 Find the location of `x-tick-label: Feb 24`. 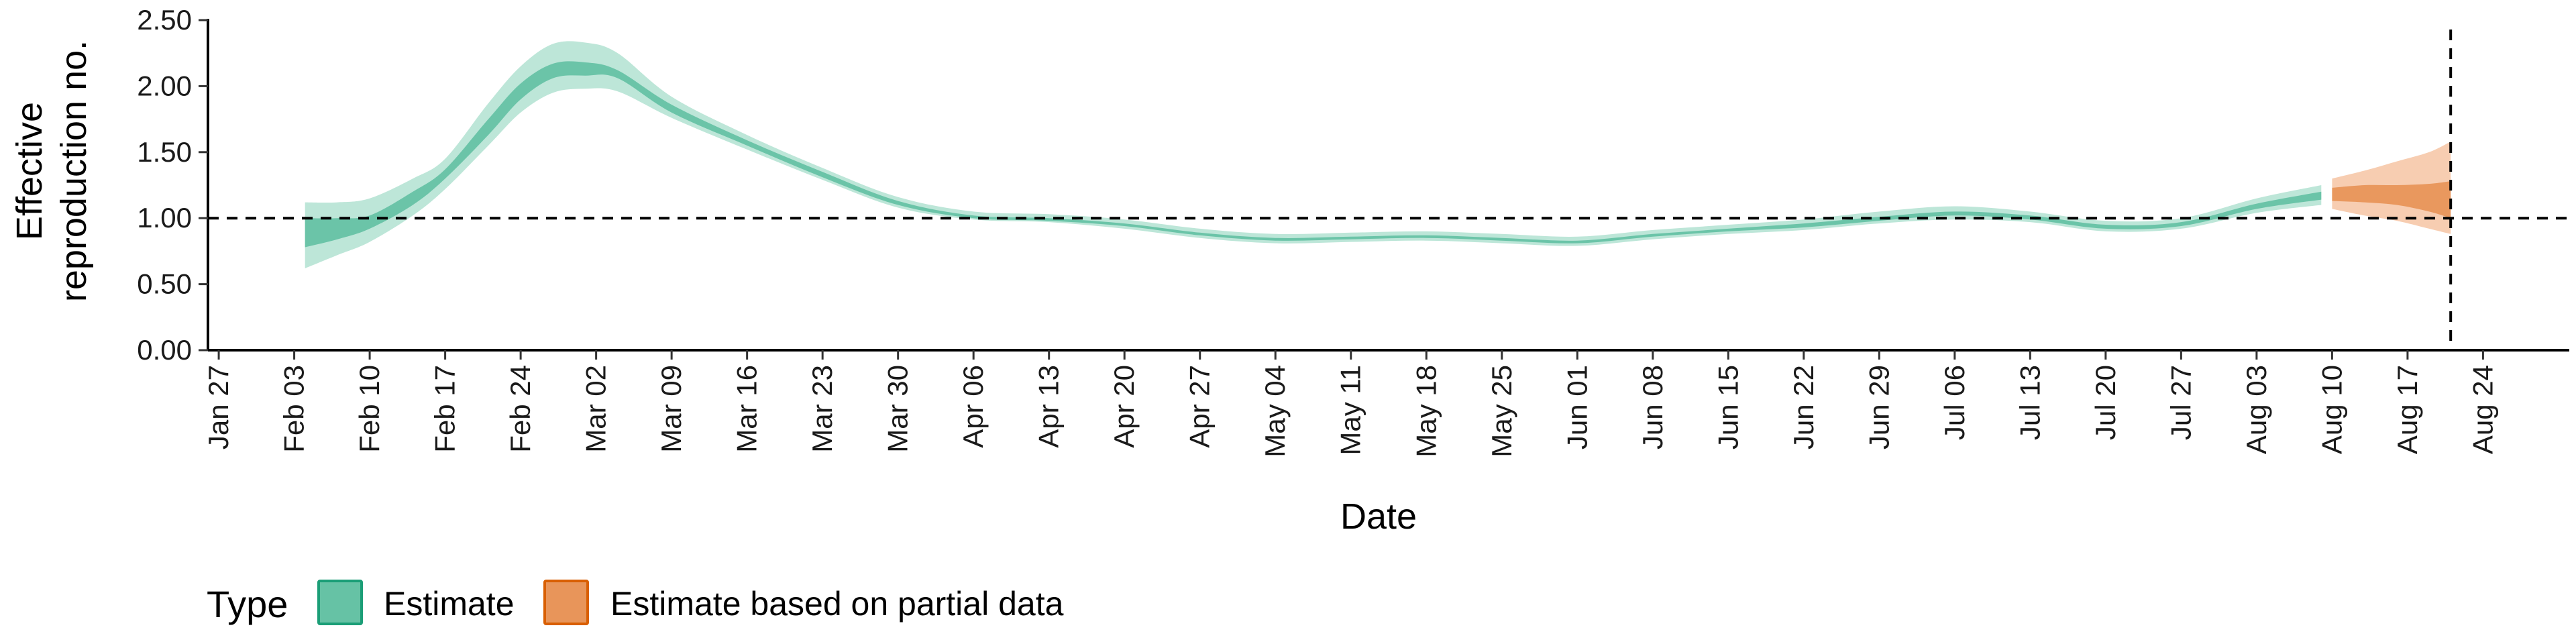

x-tick-label: Feb 24 is located at coordinates (520, 409).